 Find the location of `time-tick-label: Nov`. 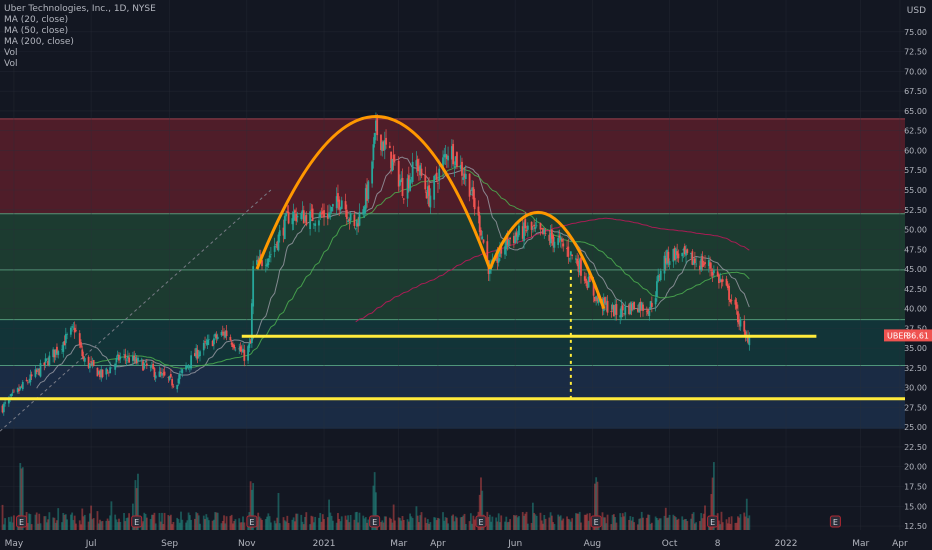

time-tick-label: Nov is located at coordinates (247, 544).